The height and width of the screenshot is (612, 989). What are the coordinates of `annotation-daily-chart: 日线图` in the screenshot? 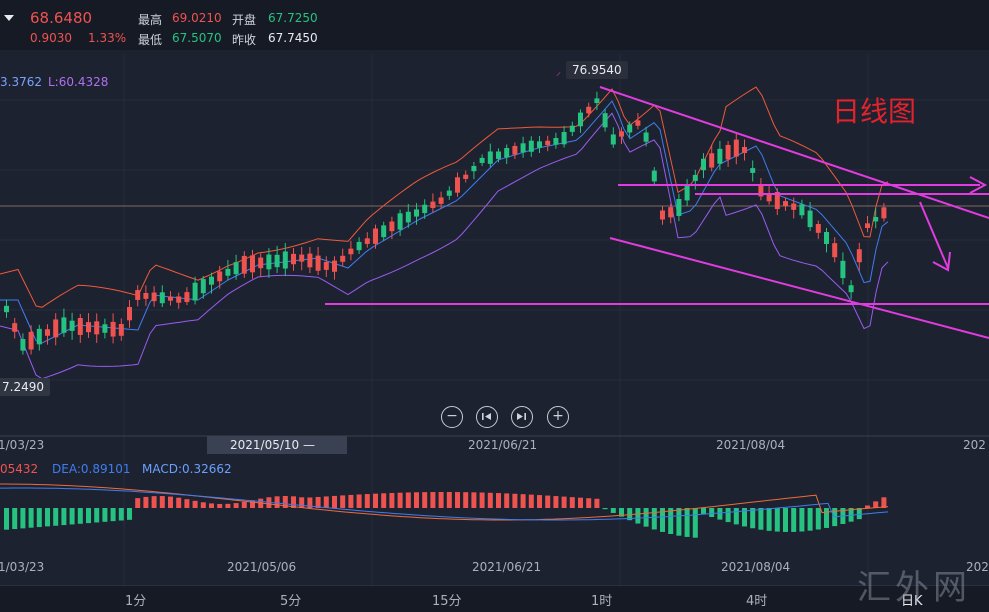 It's located at (874, 111).